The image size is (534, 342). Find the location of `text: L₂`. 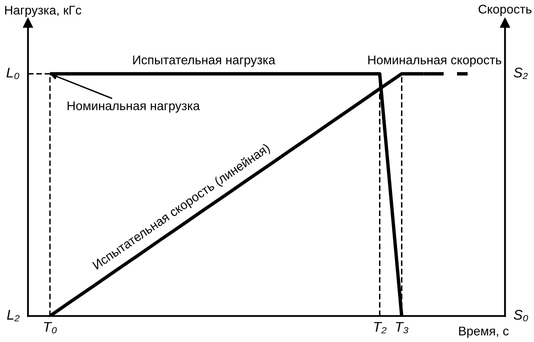

text: L₂ is located at coordinates (13, 316).